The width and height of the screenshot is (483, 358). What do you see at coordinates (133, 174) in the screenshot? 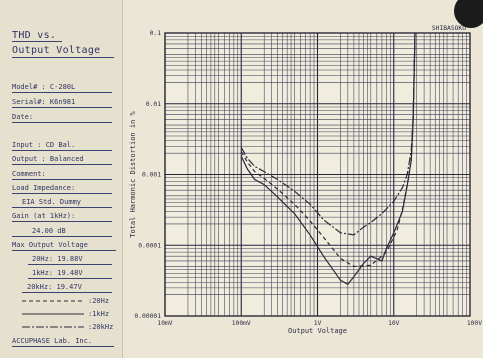
I see `y-axis-label: Total Harmonic Distortion in %` at bounding box center [133, 174].